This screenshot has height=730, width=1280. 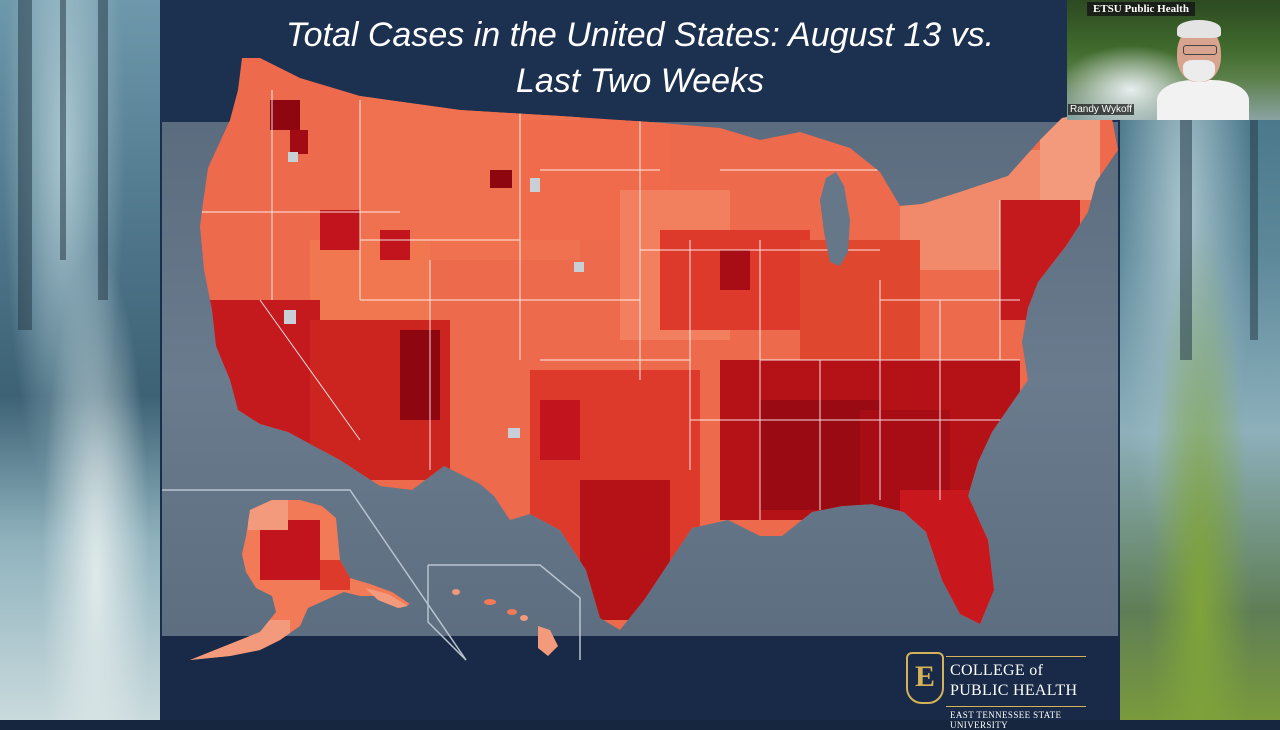 What do you see at coordinates (997, 670) in the screenshot?
I see `logo-college-of: COLLEGE of` at bounding box center [997, 670].